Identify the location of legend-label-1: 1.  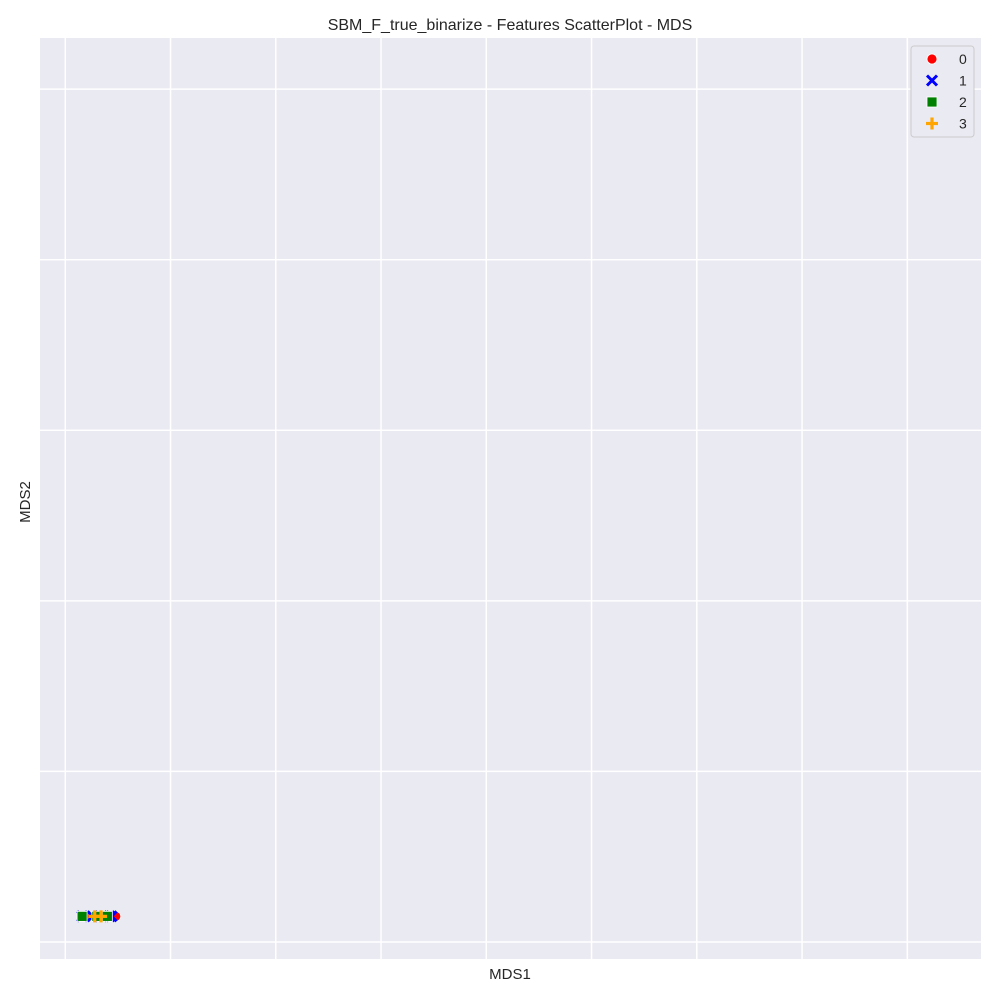
(963, 81).